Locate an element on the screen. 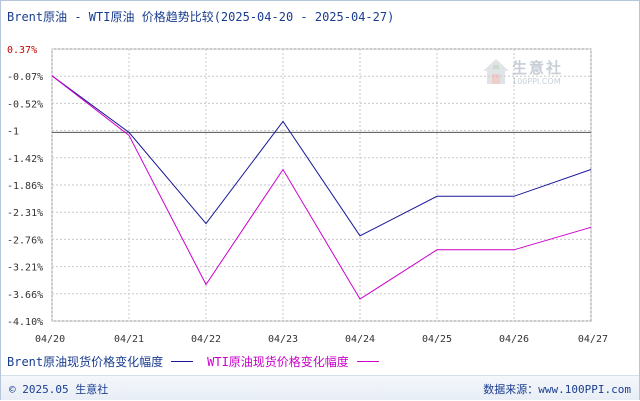 Image resolution: width=640 pixels, height=401 pixels. legend-label-wti: WTI原油现货价格变化幅度 is located at coordinates (278, 362).